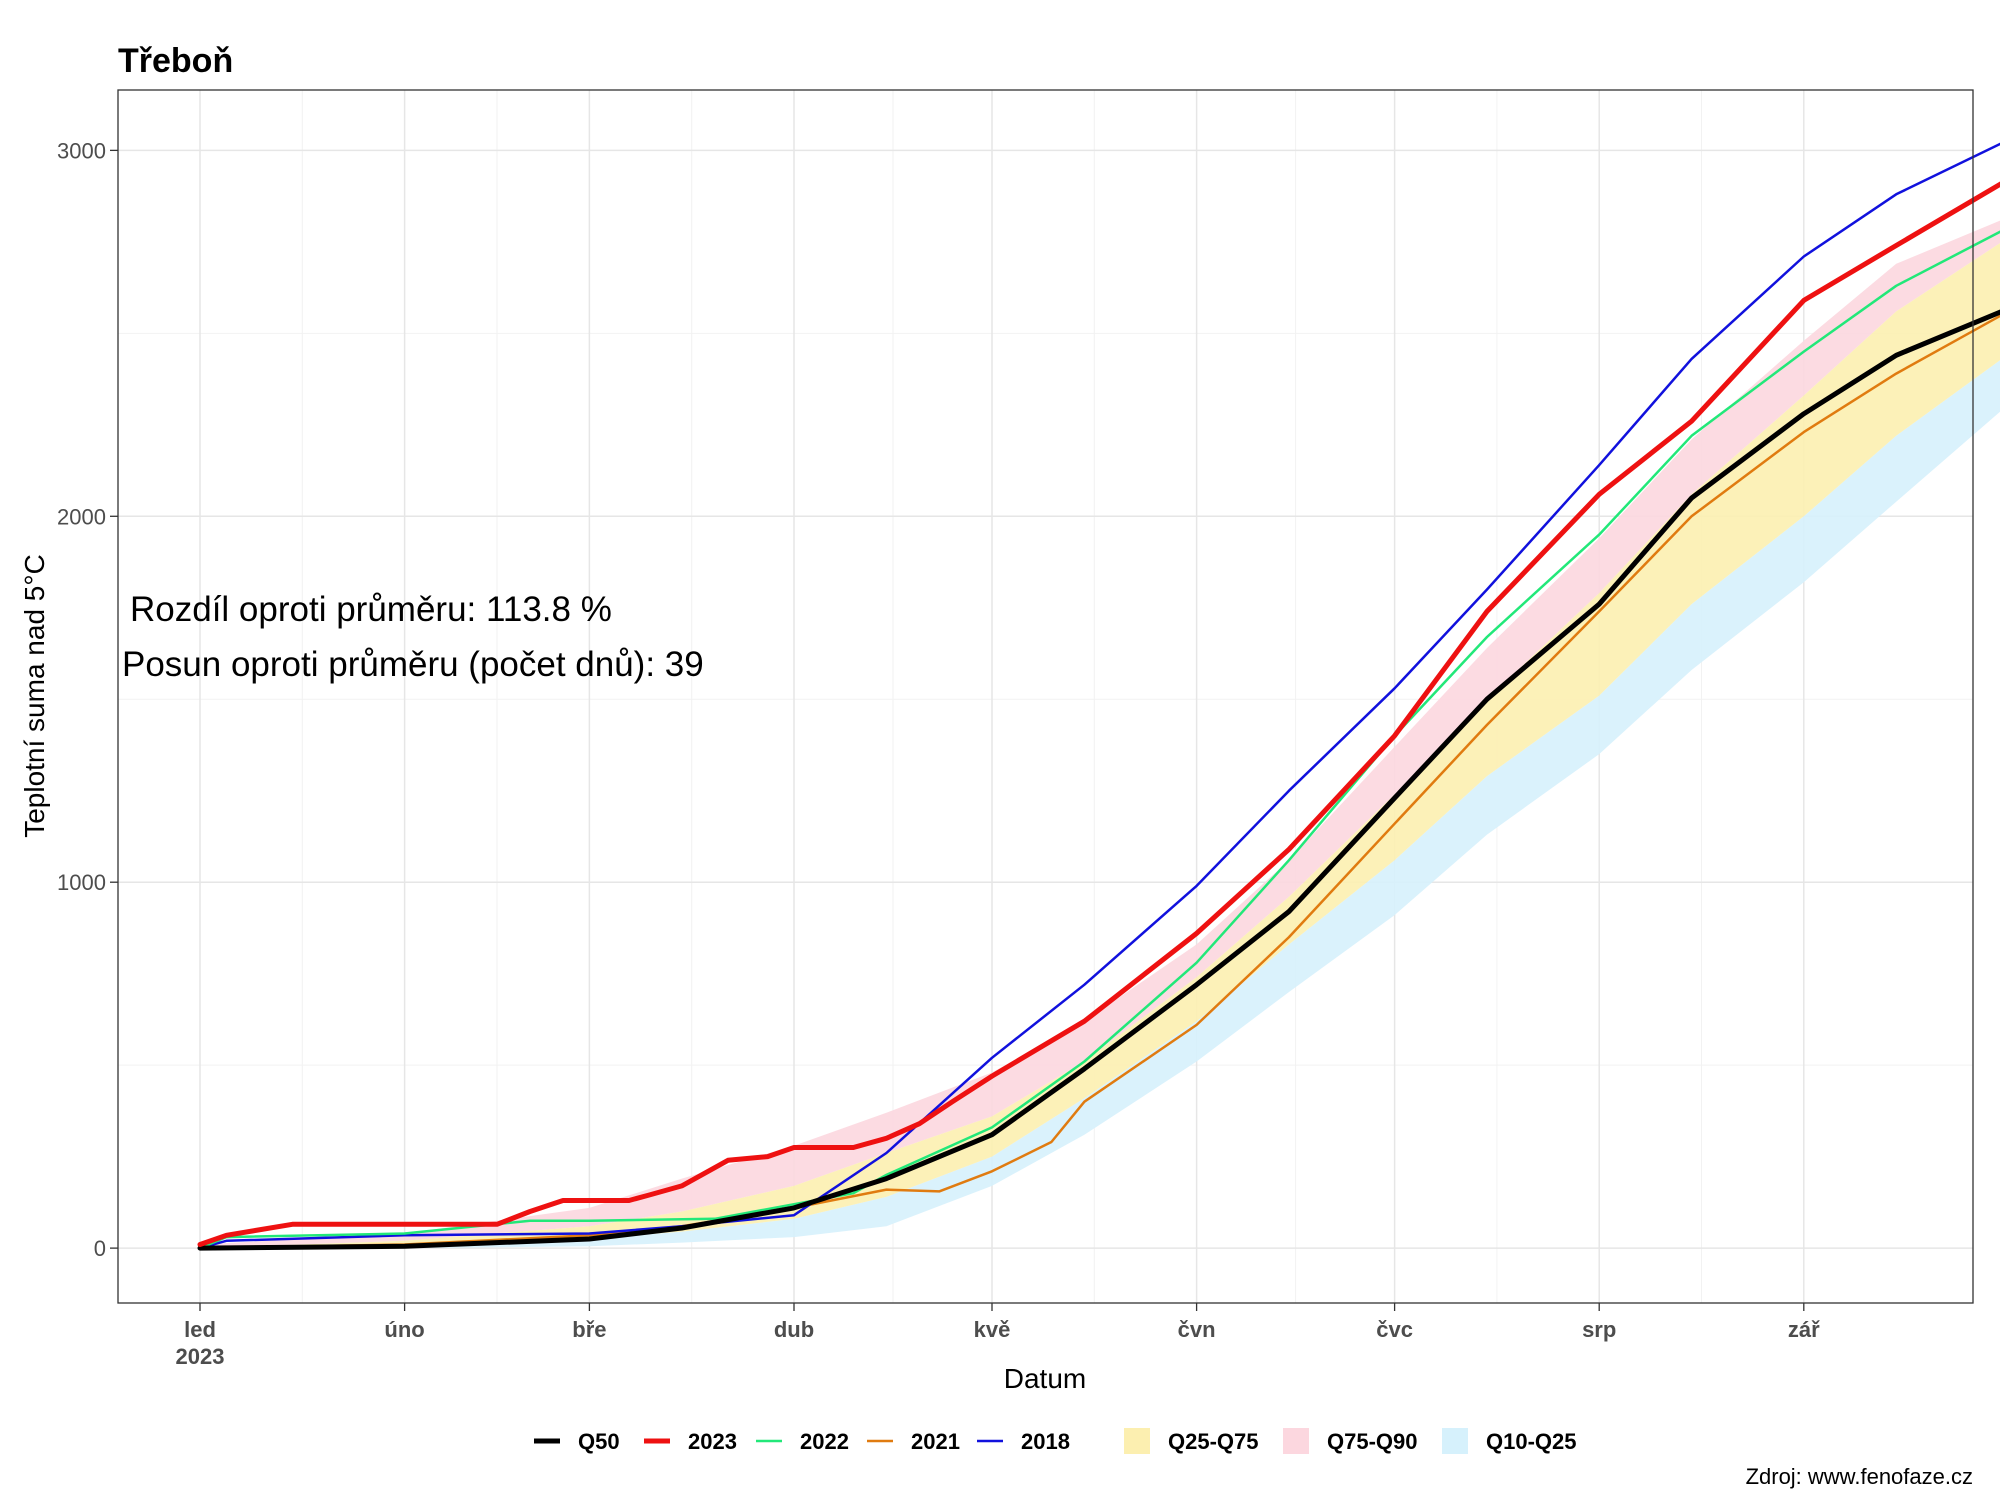 The height and width of the screenshot is (1500, 2000). Describe the element at coordinates (81, 150) in the screenshot. I see `y-tick-label: 3000` at that location.